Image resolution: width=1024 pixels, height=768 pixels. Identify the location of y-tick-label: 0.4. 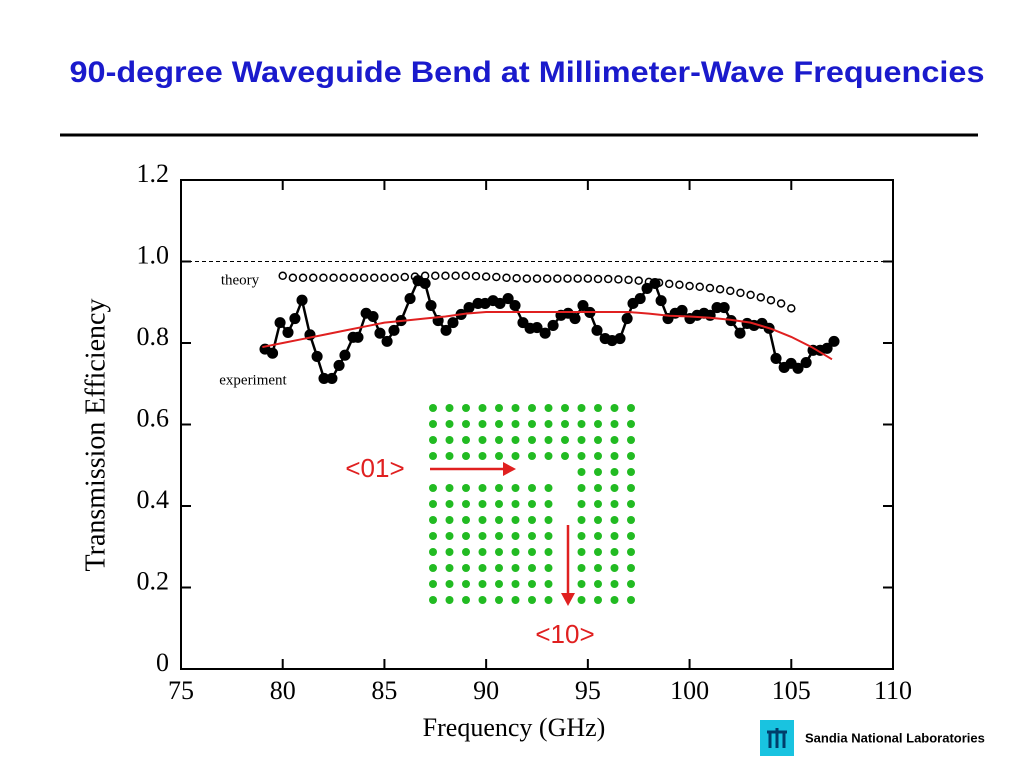
(153, 499).